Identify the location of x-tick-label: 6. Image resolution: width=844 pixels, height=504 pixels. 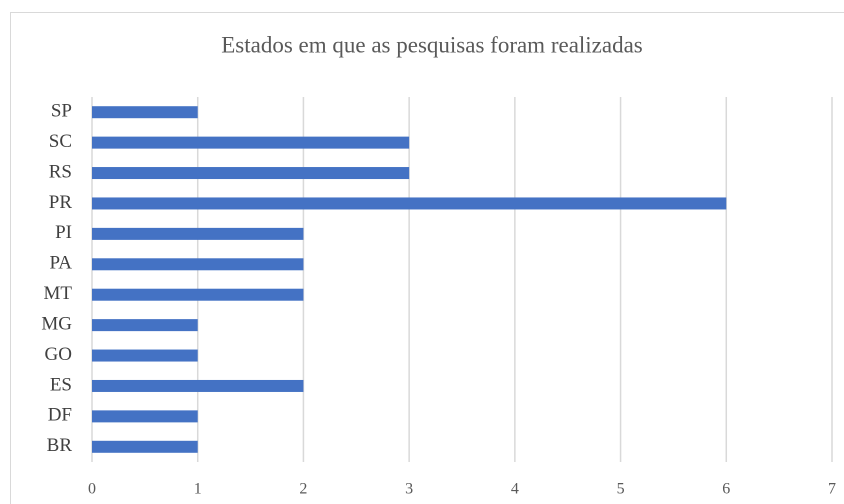
(726, 489).